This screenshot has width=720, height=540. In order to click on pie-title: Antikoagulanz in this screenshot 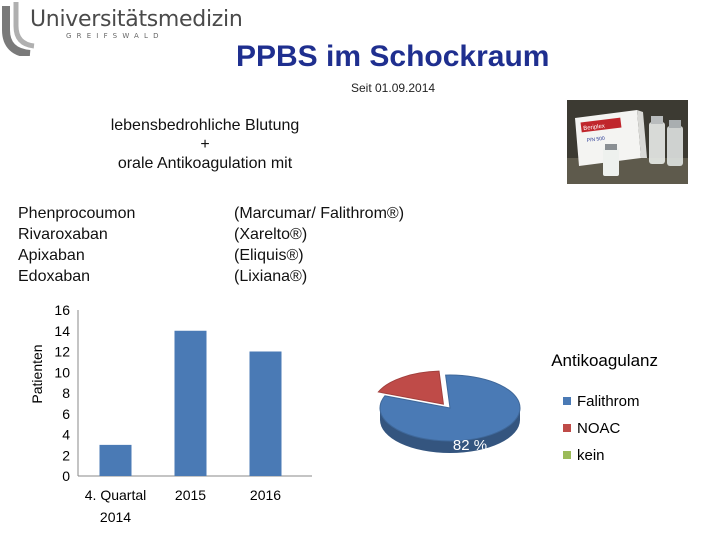, I will do `click(604, 360)`.